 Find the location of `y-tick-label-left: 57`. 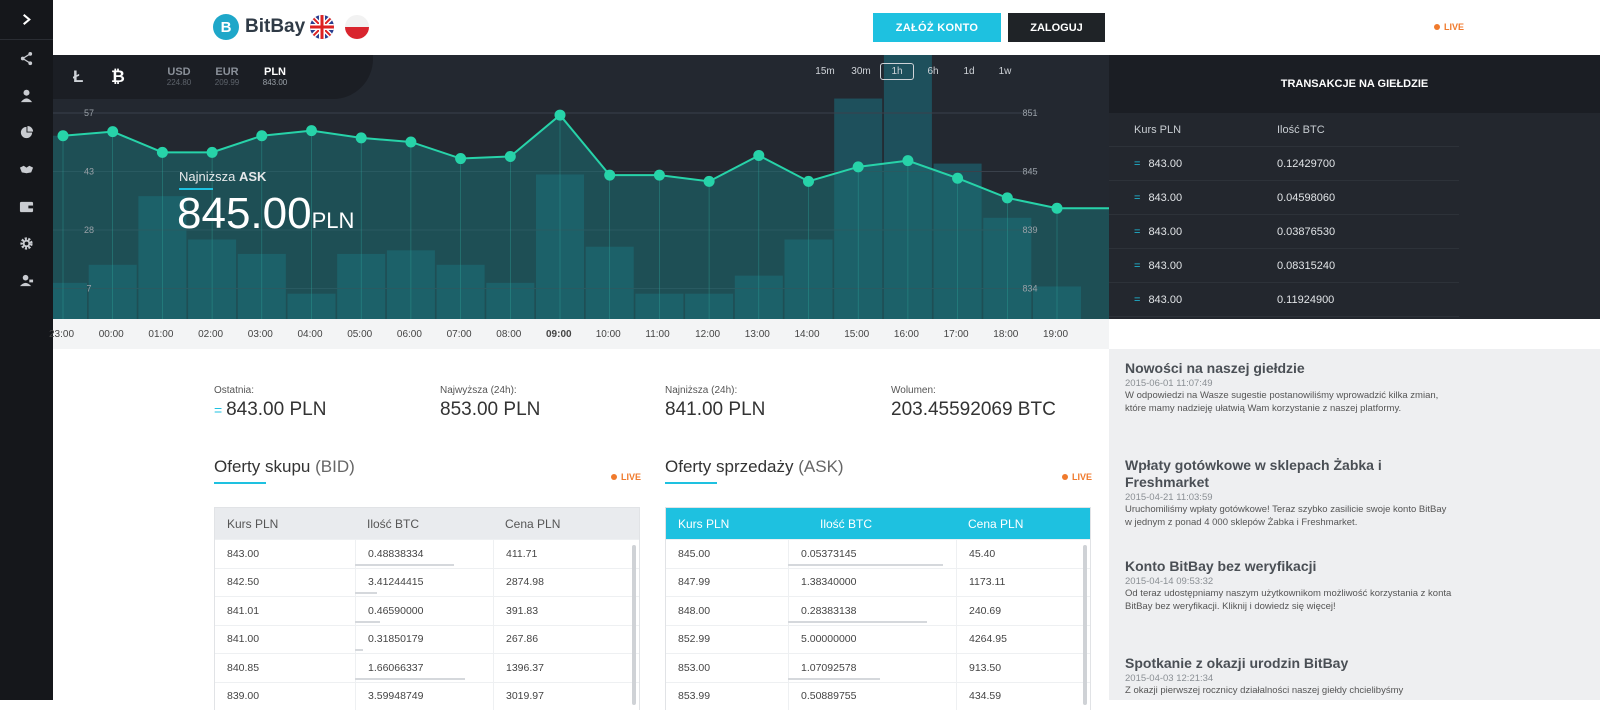

y-tick-label-left: 57 is located at coordinates (89, 113).